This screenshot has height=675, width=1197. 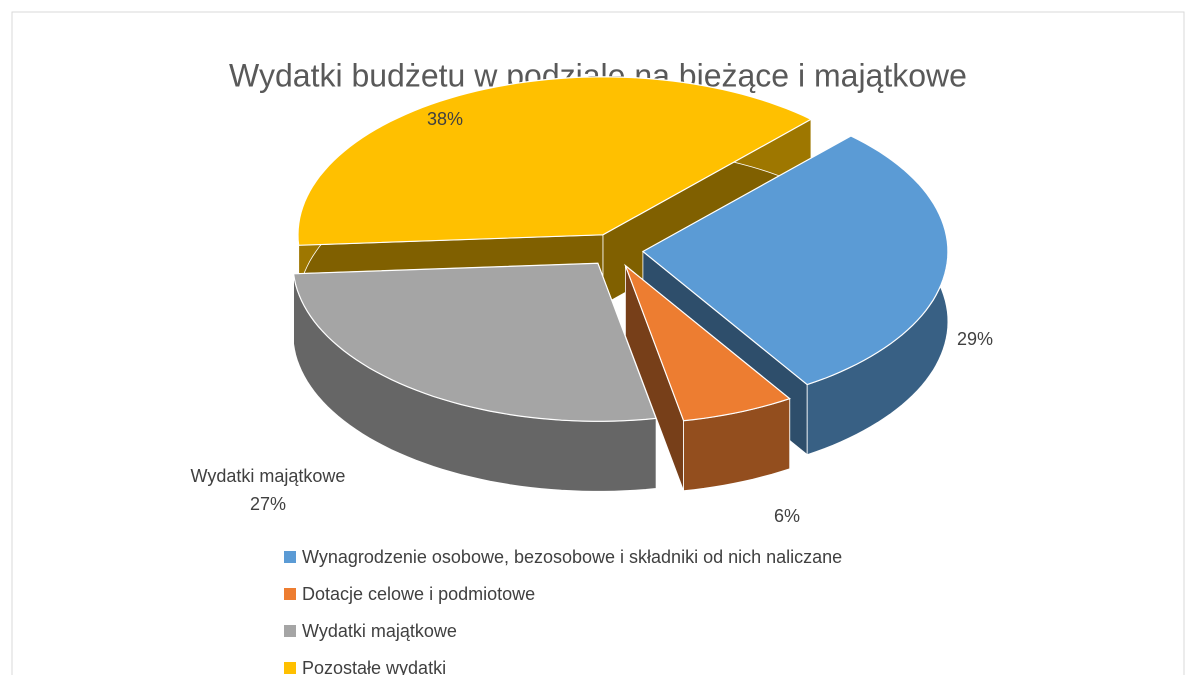 I want to click on data-label: 29%, so click(x=975, y=339).